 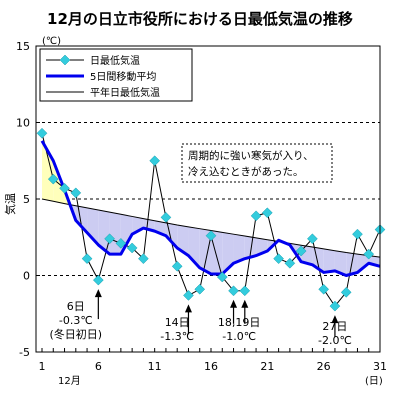 What do you see at coordinates (115, 60) in the screenshot?
I see `legend-label-daily-min: 日最低気温` at bounding box center [115, 60].